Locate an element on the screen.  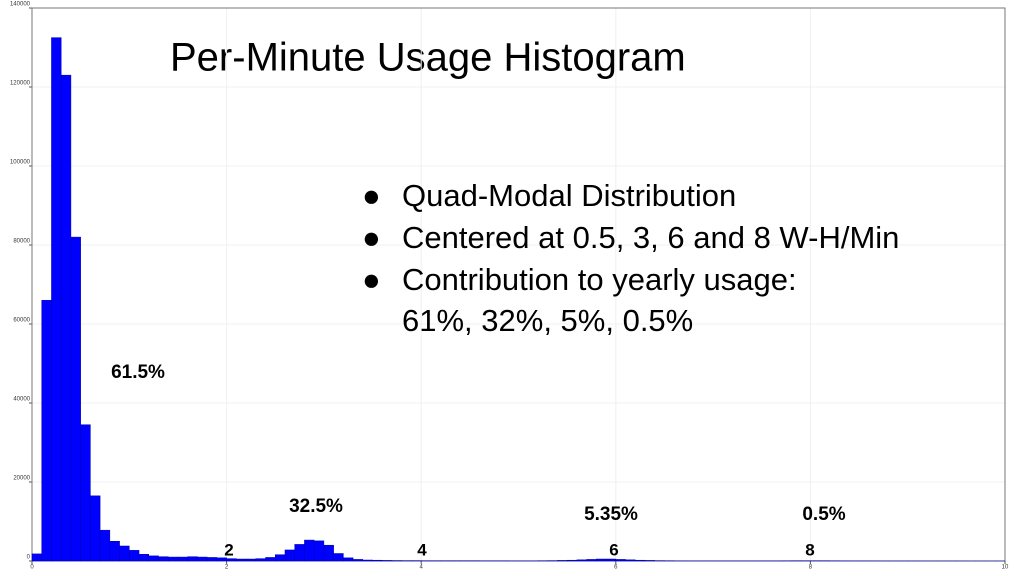
y-tick-label: 60000 is located at coordinates (21, 321).